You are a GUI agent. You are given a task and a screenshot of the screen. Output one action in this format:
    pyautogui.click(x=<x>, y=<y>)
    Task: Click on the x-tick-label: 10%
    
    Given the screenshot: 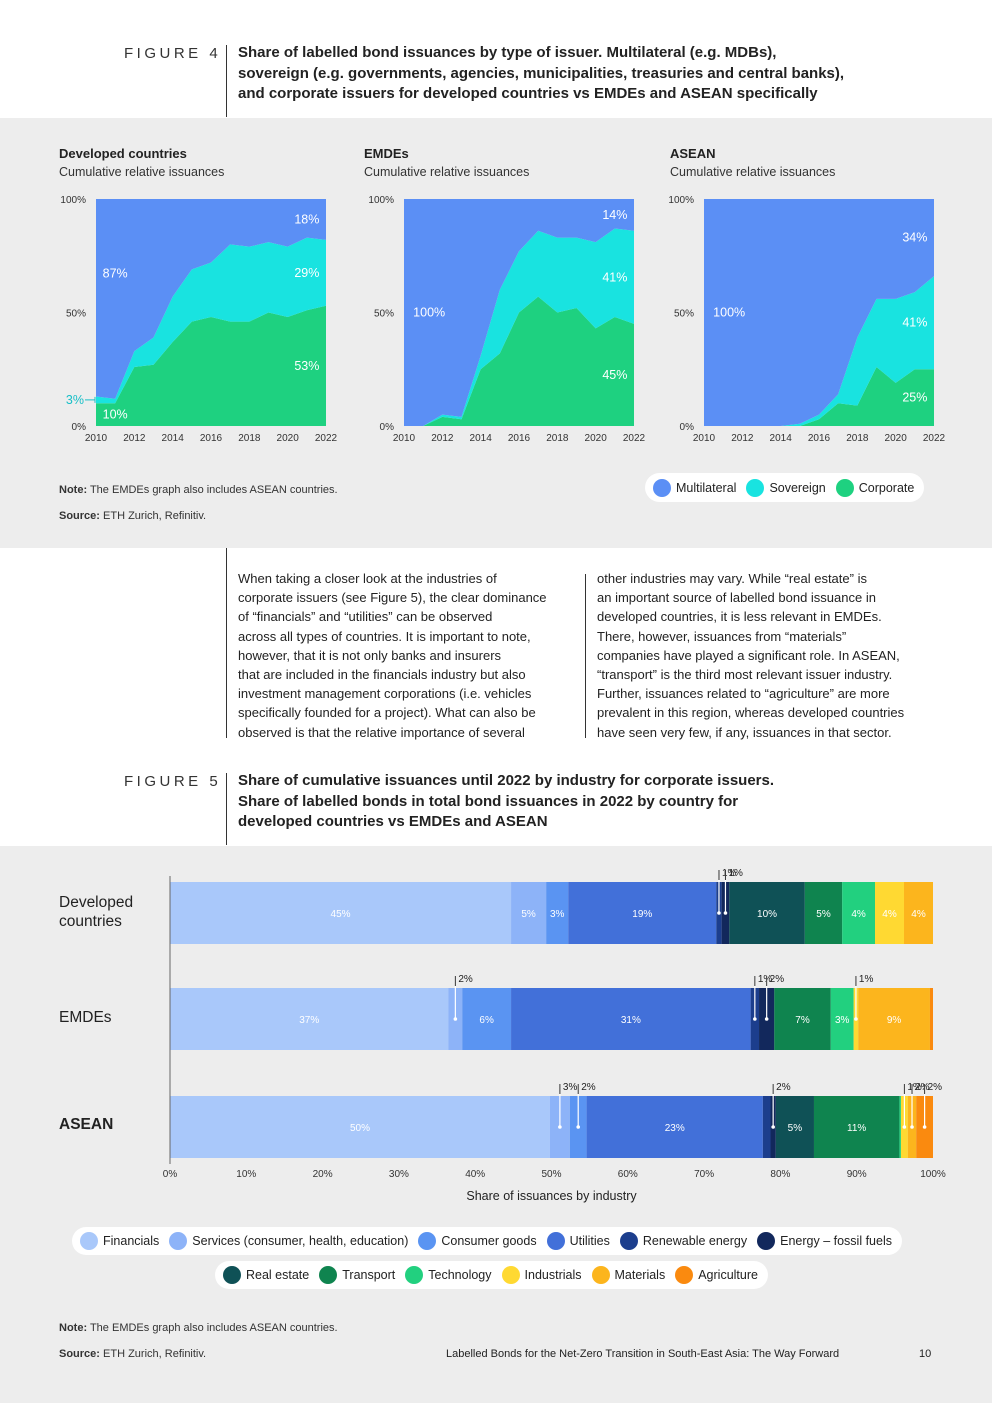 What is the action you would take?
    pyautogui.click(x=246, y=1174)
    